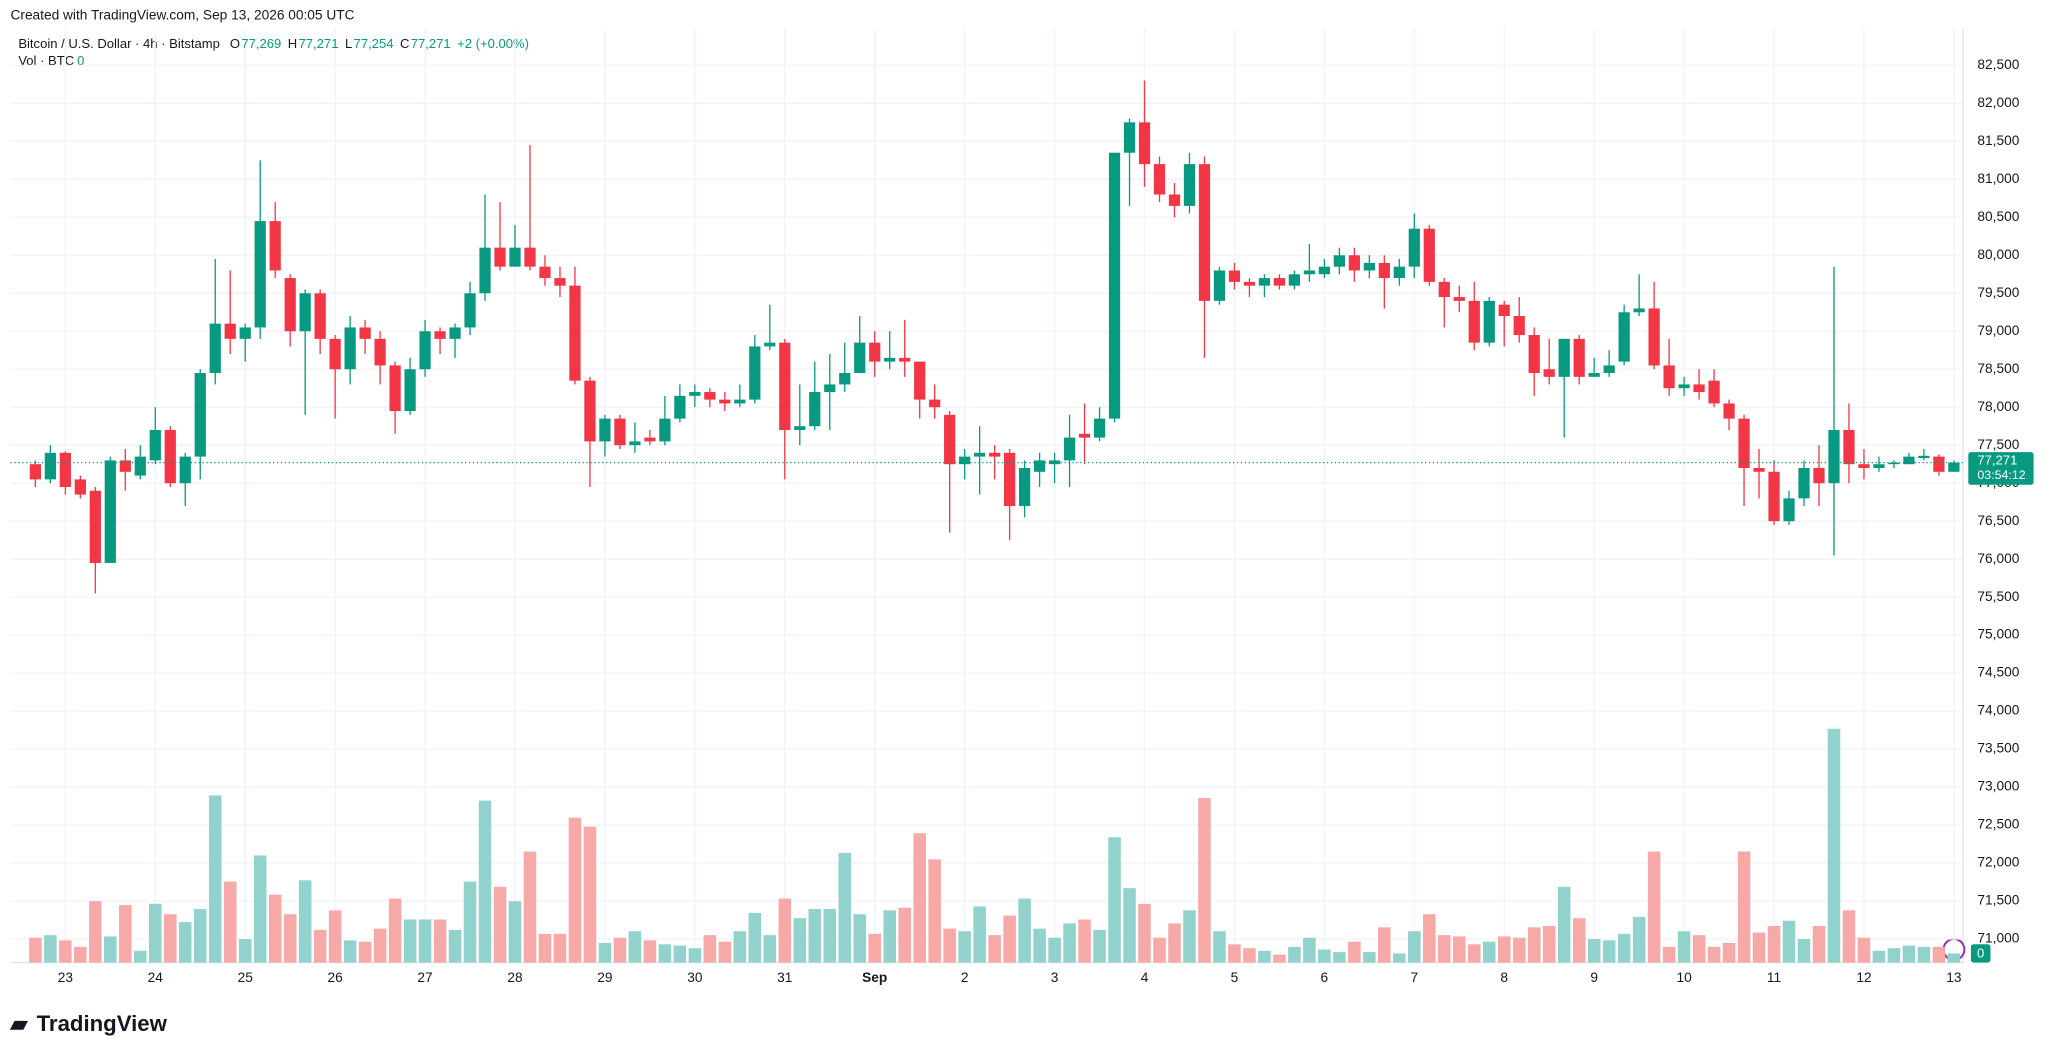  Describe the element at coordinates (695, 977) in the screenshot. I see `x-tick-label: 30` at that location.